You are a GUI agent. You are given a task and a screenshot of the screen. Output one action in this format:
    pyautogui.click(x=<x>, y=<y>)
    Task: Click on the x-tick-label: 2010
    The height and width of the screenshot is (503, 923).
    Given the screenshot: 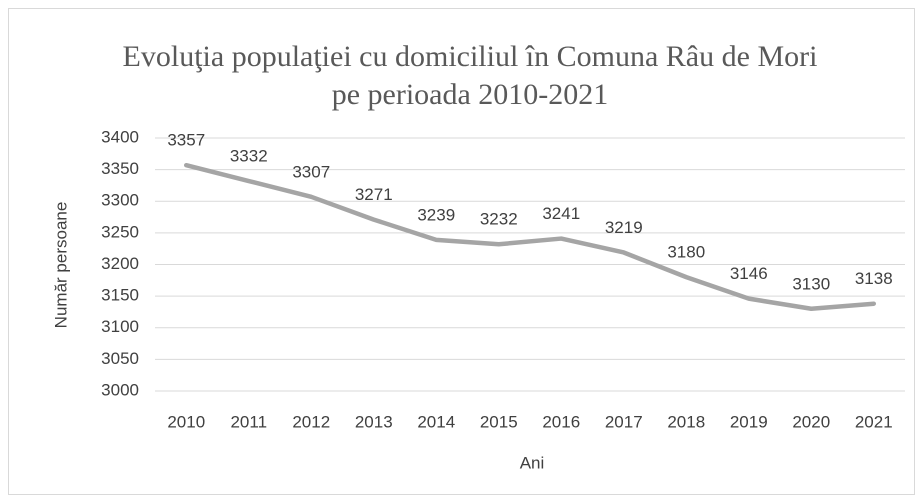 What is the action you would take?
    pyautogui.click(x=186, y=421)
    